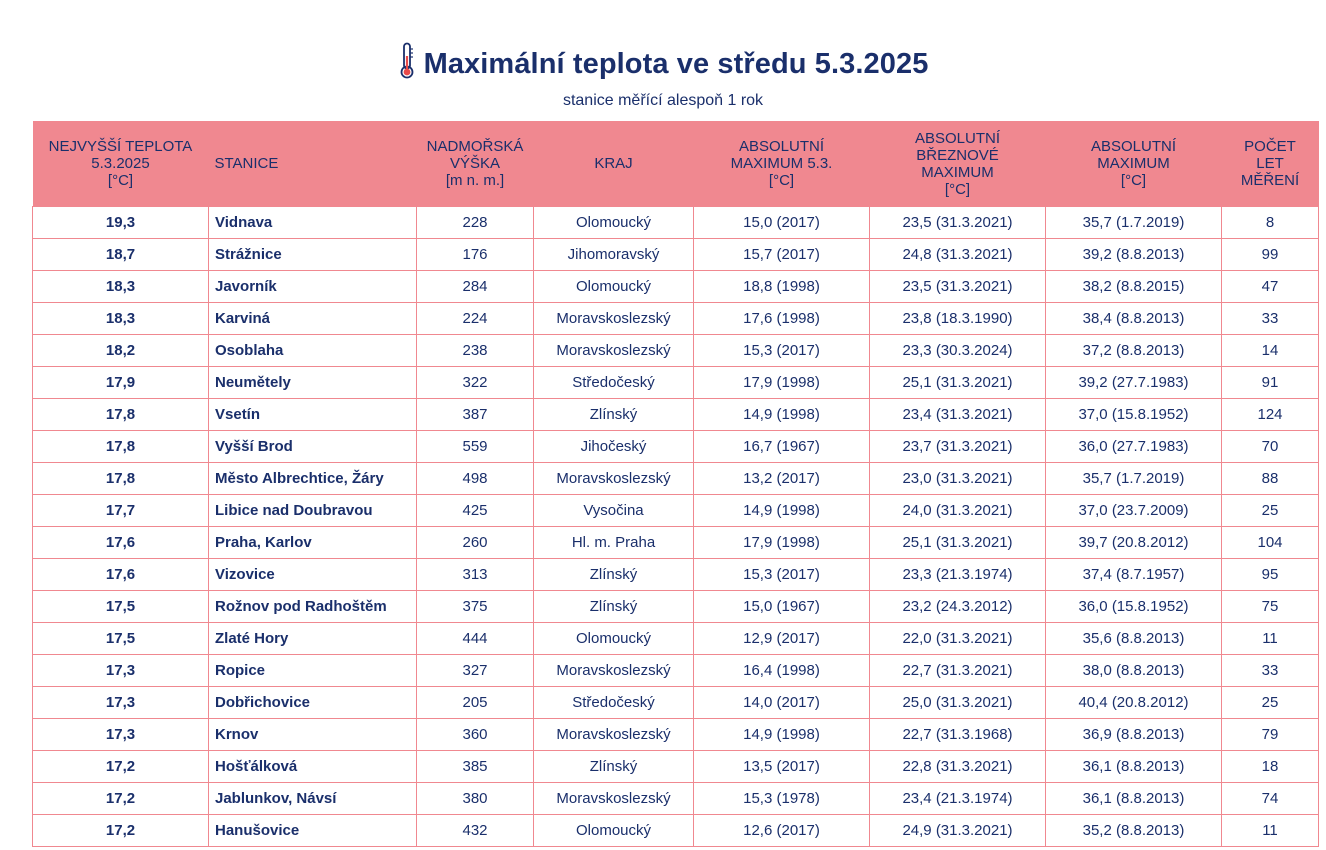  Describe the element at coordinates (475, 830) in the screenshot. I see `altitude-cell: 432` at that location.